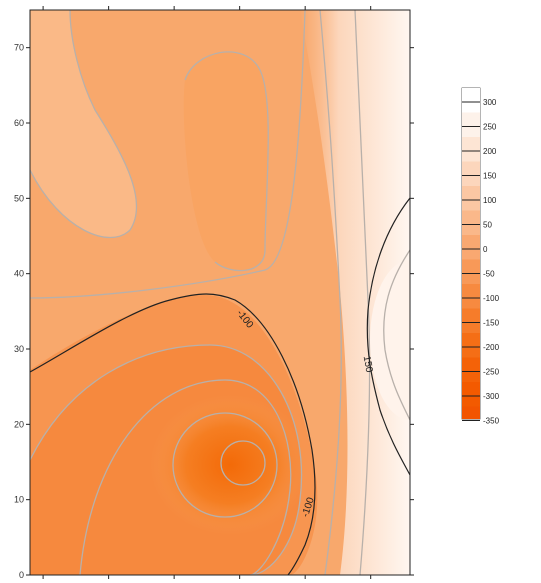 This screenshot has width=541, height=583. I want to click on region-top-lobe, so click(226, 161).